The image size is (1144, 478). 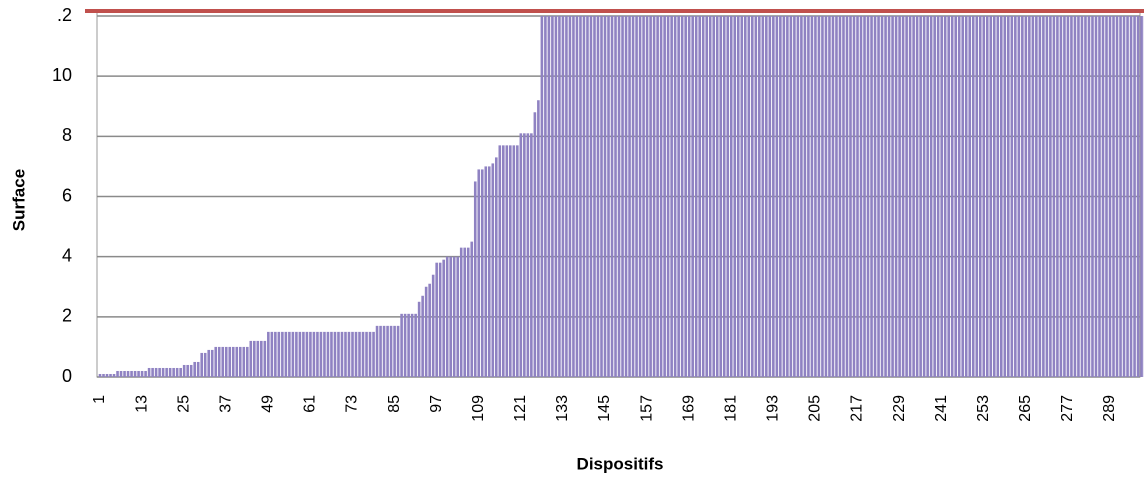 I want to click on y-tick-label: .2, so click(x=64, y=15).